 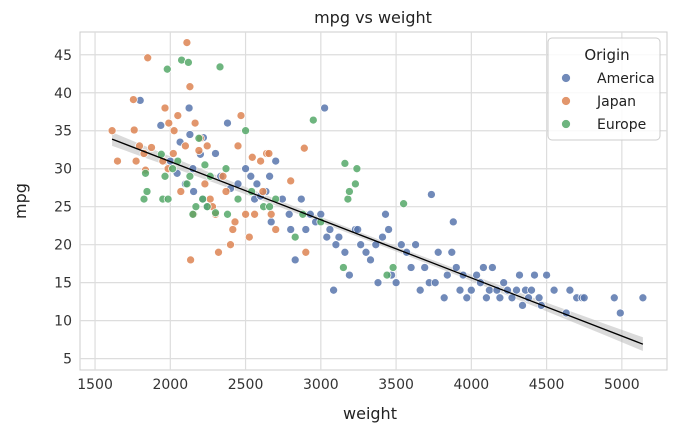 I want to click on y-tick-label: 45, so click(x=63, y=56).